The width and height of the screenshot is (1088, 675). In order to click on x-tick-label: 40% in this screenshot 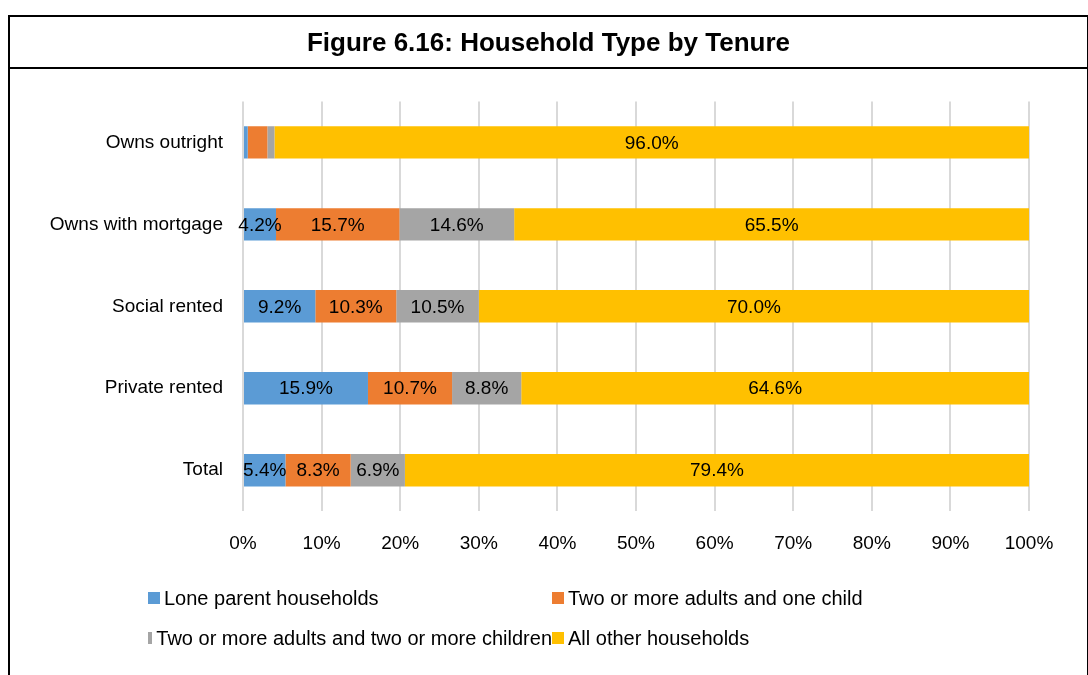, I will do `click(557, 542)`.